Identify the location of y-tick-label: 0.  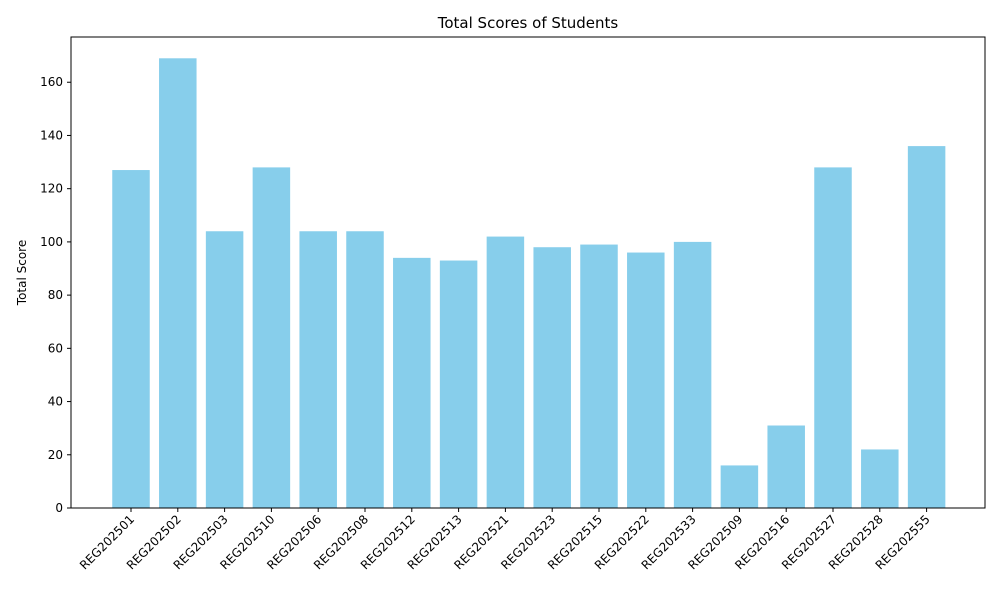
(59, 508).